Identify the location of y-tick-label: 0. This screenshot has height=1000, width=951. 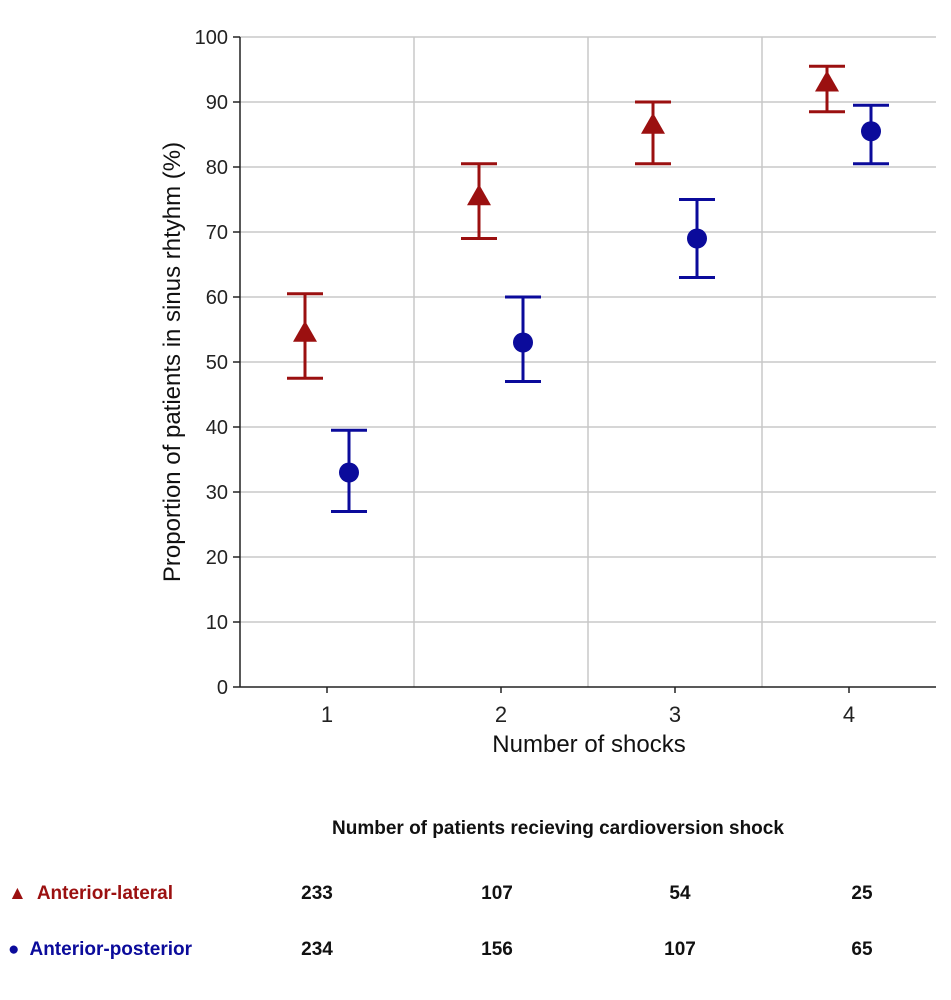
(222, 688).